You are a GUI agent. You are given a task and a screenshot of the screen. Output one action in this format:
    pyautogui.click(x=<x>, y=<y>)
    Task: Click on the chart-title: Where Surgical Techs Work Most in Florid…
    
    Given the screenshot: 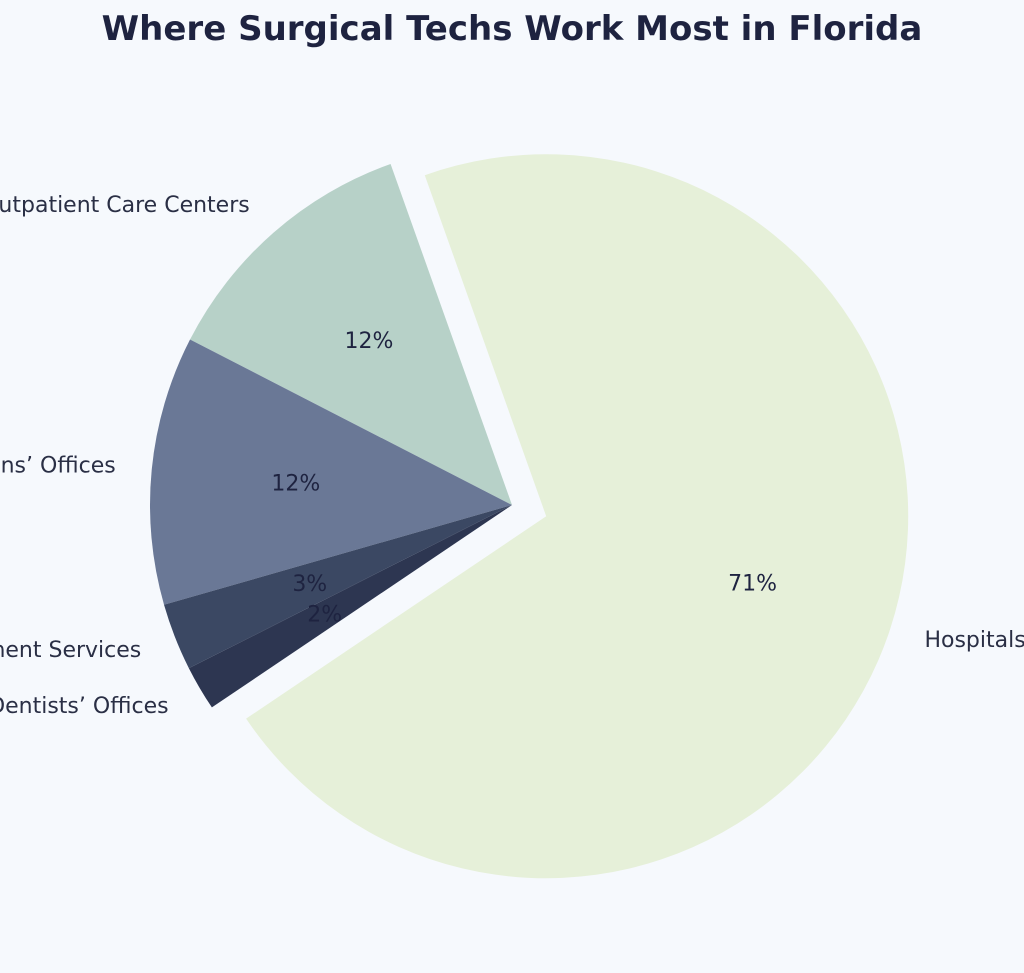 What is the action you would take?
    pyautogui.click(x=512, y=29)
    